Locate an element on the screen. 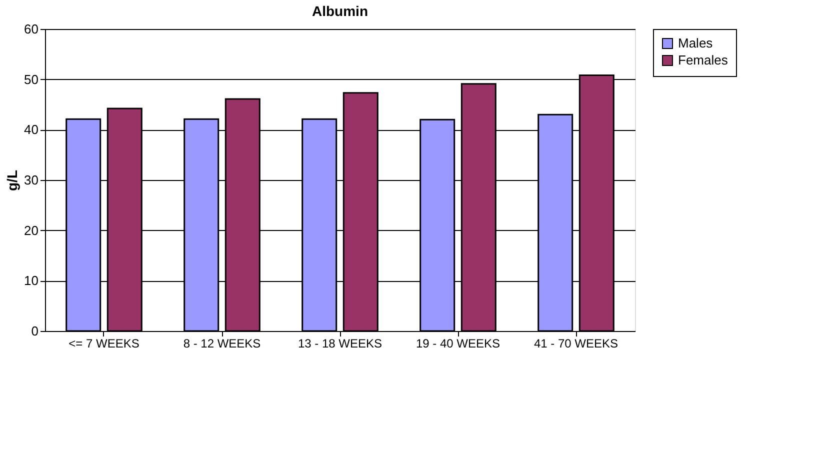 The width and height of the screenshot is (819, 474). chart-title: Albumin is located at coordinates (340, 11).